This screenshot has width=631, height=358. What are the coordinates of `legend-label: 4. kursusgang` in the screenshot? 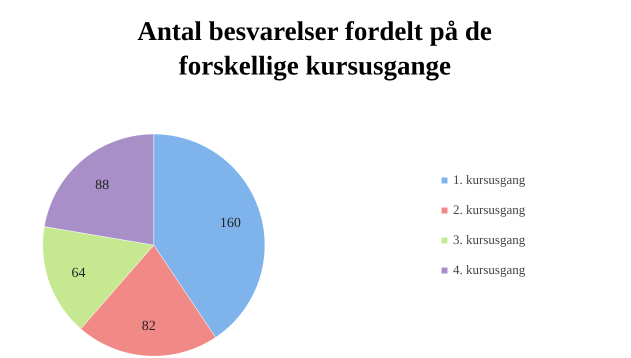 It's located at (489, 270).